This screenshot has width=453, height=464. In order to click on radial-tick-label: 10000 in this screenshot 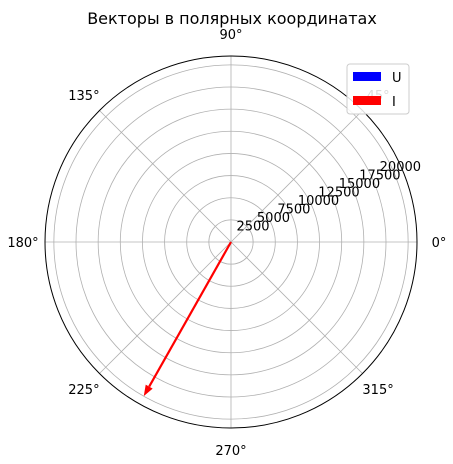, I will do `click(318, 201)`.